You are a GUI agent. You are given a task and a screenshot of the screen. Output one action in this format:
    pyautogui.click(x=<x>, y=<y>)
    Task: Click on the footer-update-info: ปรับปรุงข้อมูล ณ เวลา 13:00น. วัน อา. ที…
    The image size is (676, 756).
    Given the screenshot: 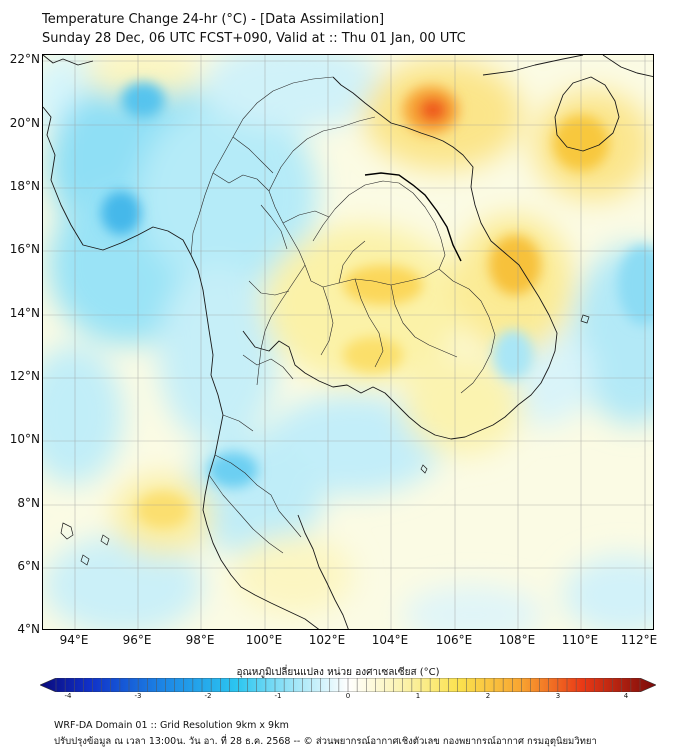 What is the action you would take?
    pyautogui.click(x=325, y=741)
    